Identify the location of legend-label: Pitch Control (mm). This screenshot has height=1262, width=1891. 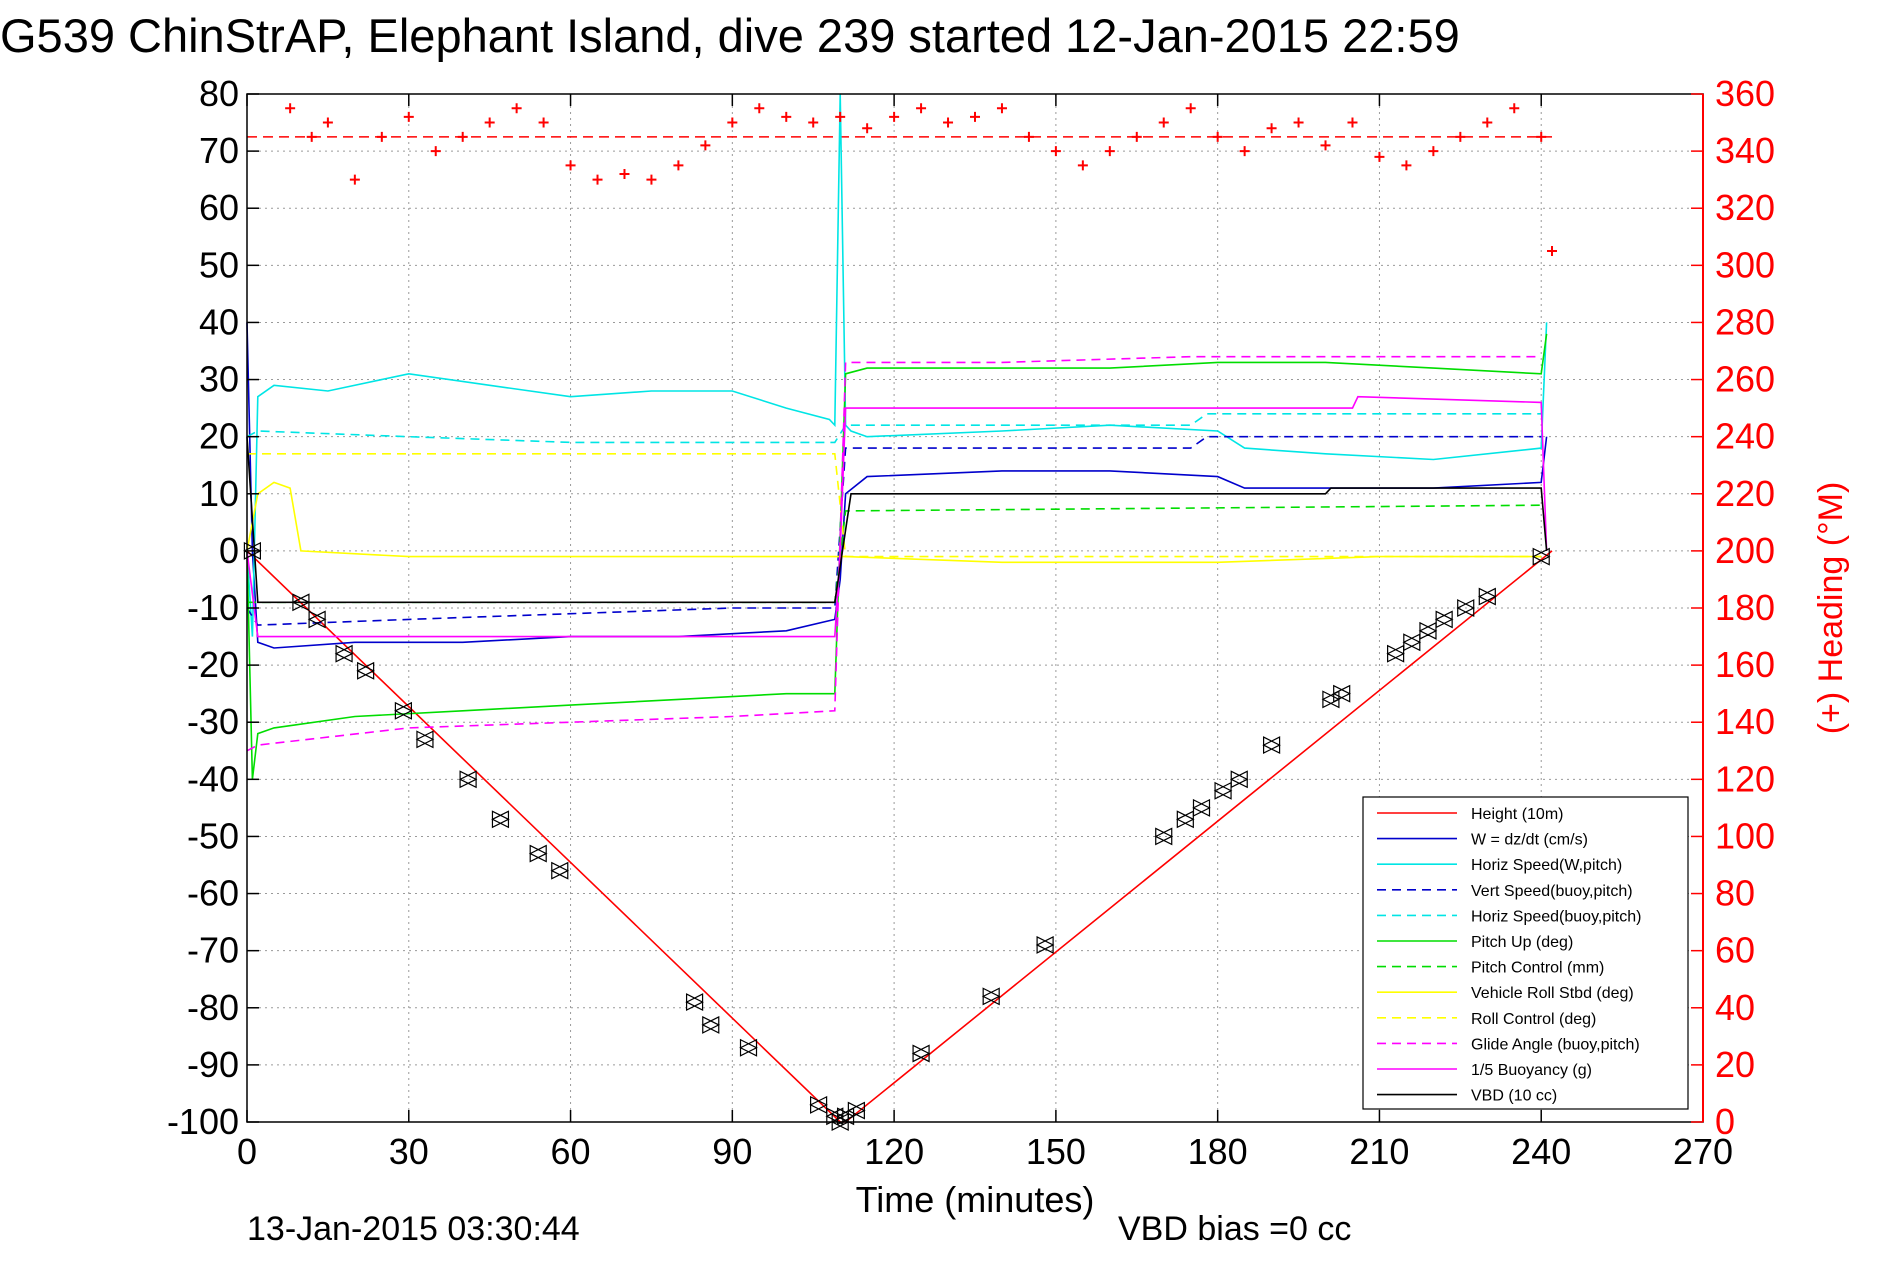
(1537, 968).